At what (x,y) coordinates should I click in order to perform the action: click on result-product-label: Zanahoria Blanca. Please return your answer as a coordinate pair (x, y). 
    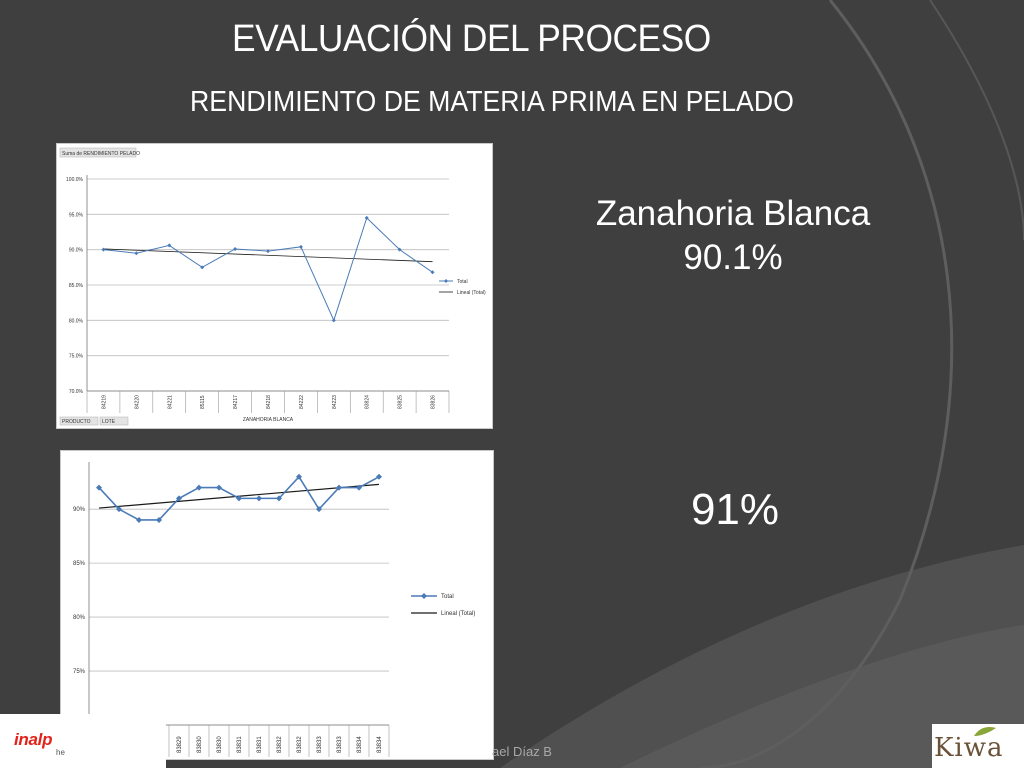
    Looking at the image, I should click on (733, 213).